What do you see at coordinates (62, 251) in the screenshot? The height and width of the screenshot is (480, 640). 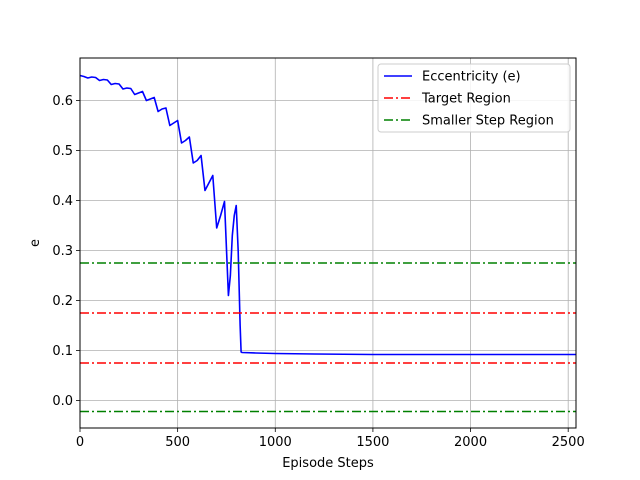 I see `y-tick-label: 0.3` at bounding box center [62, 251].